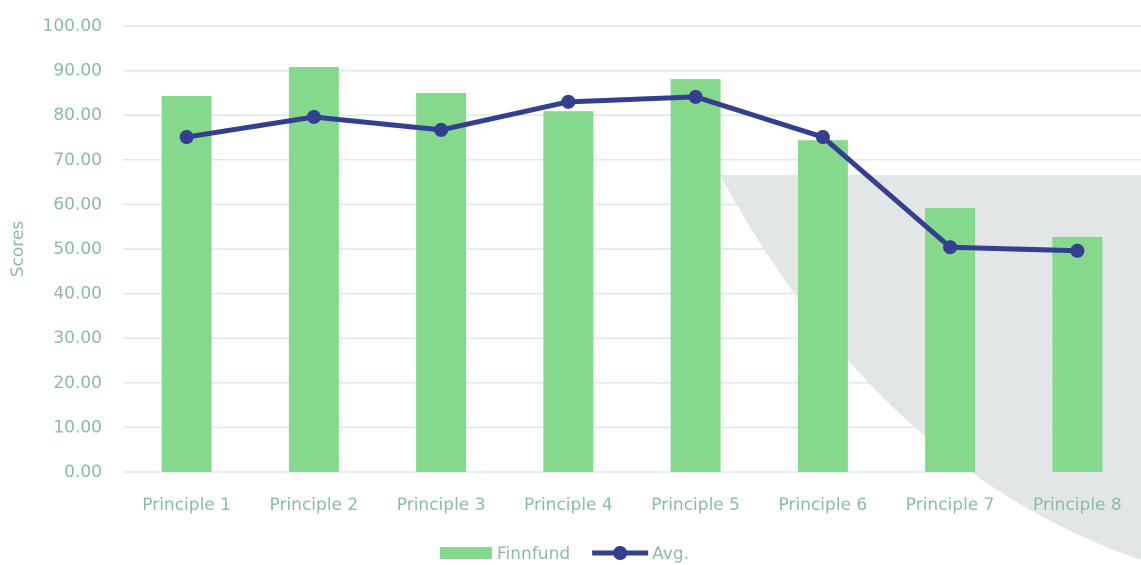 This screenshot has width=1141, height=565. I want to click on y-tick-label: 50.00, so click(77, 249).